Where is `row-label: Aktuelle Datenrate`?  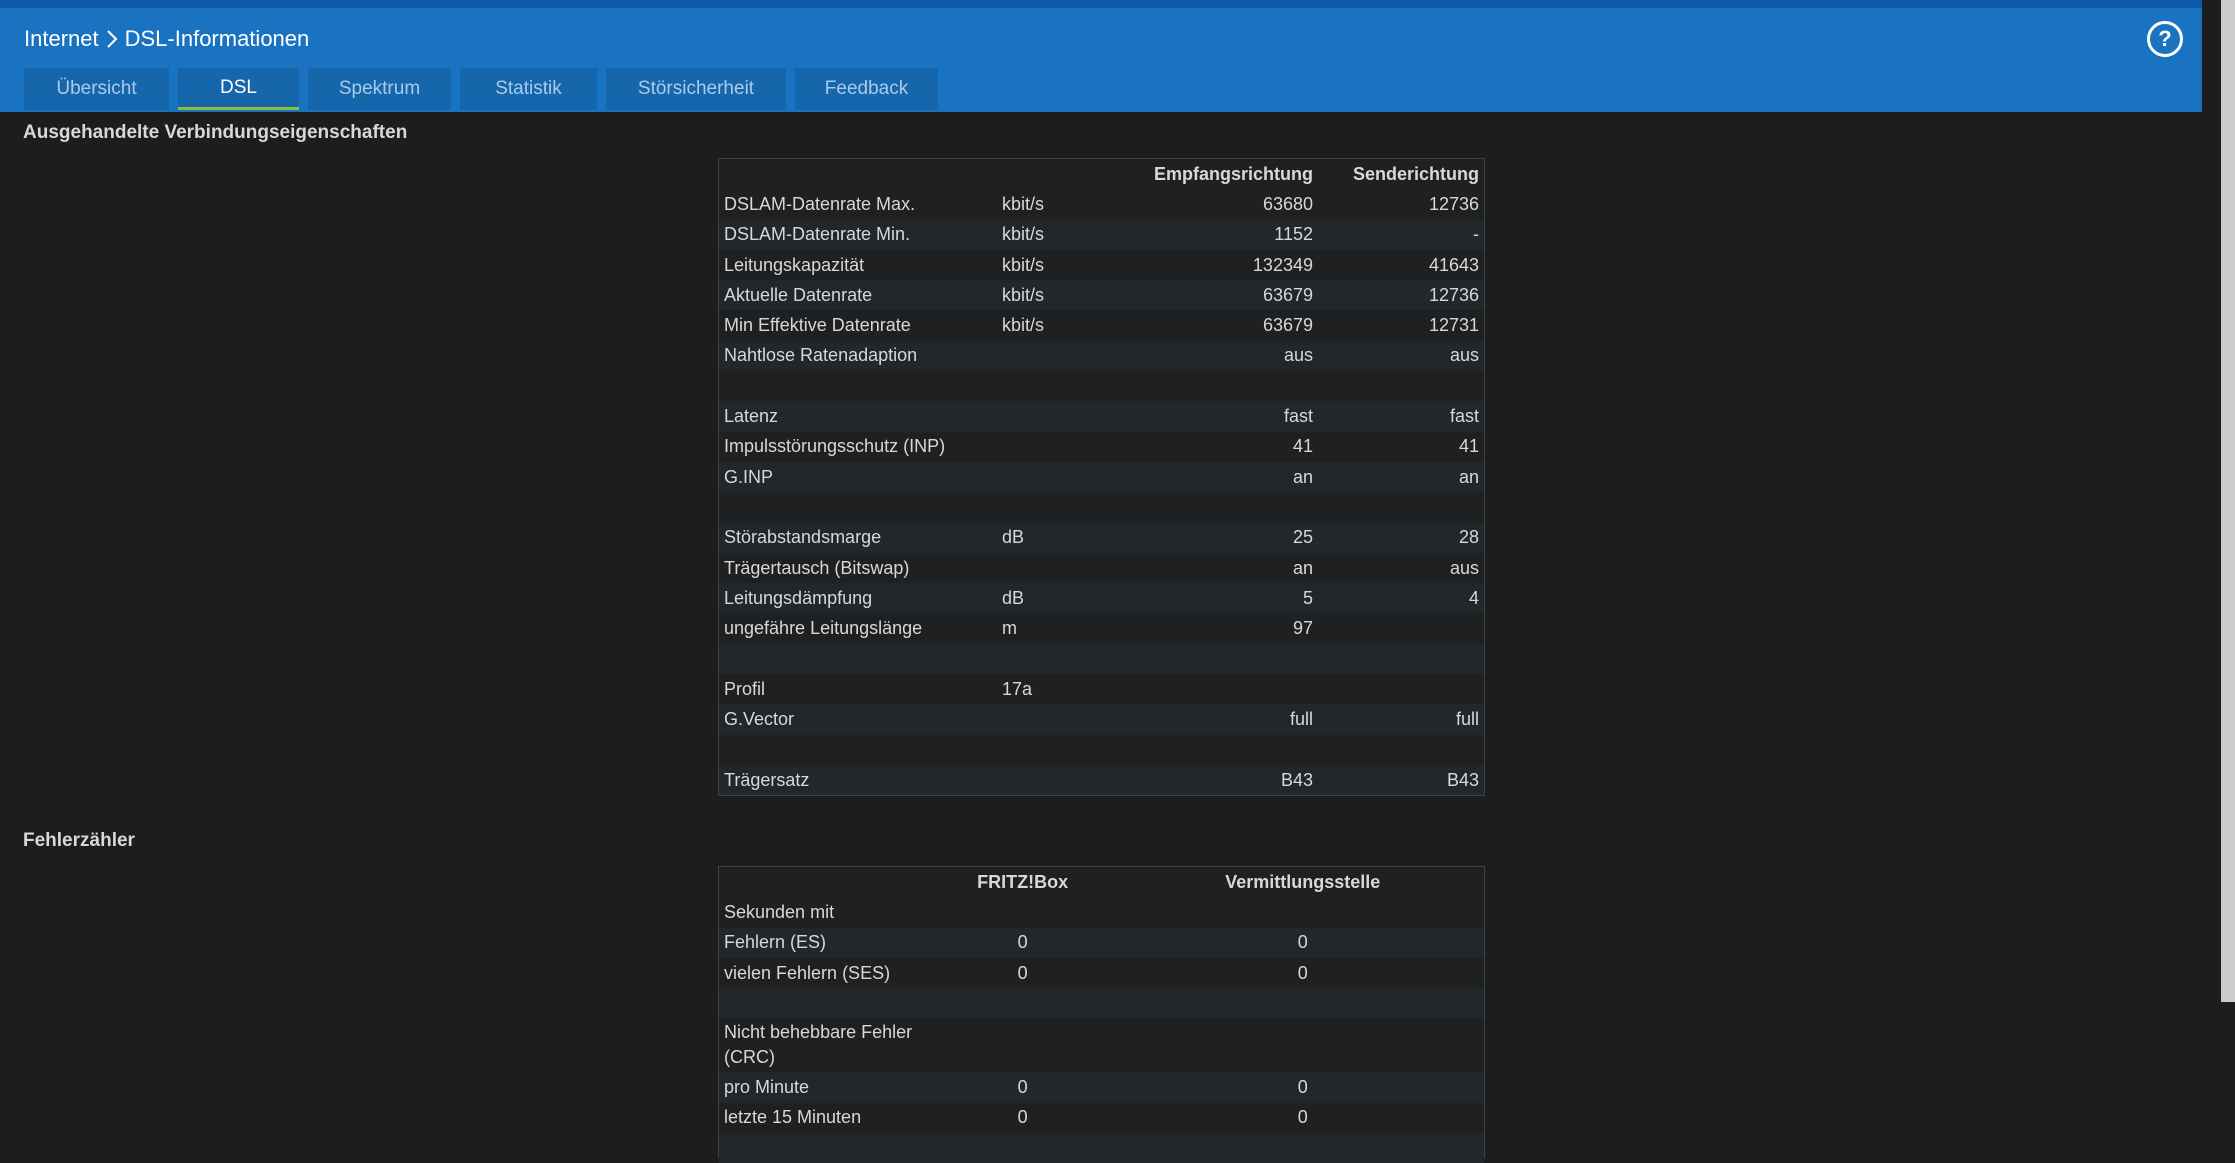
row-label: Aktuelle Datenrate is located at coordinates (858, 295).